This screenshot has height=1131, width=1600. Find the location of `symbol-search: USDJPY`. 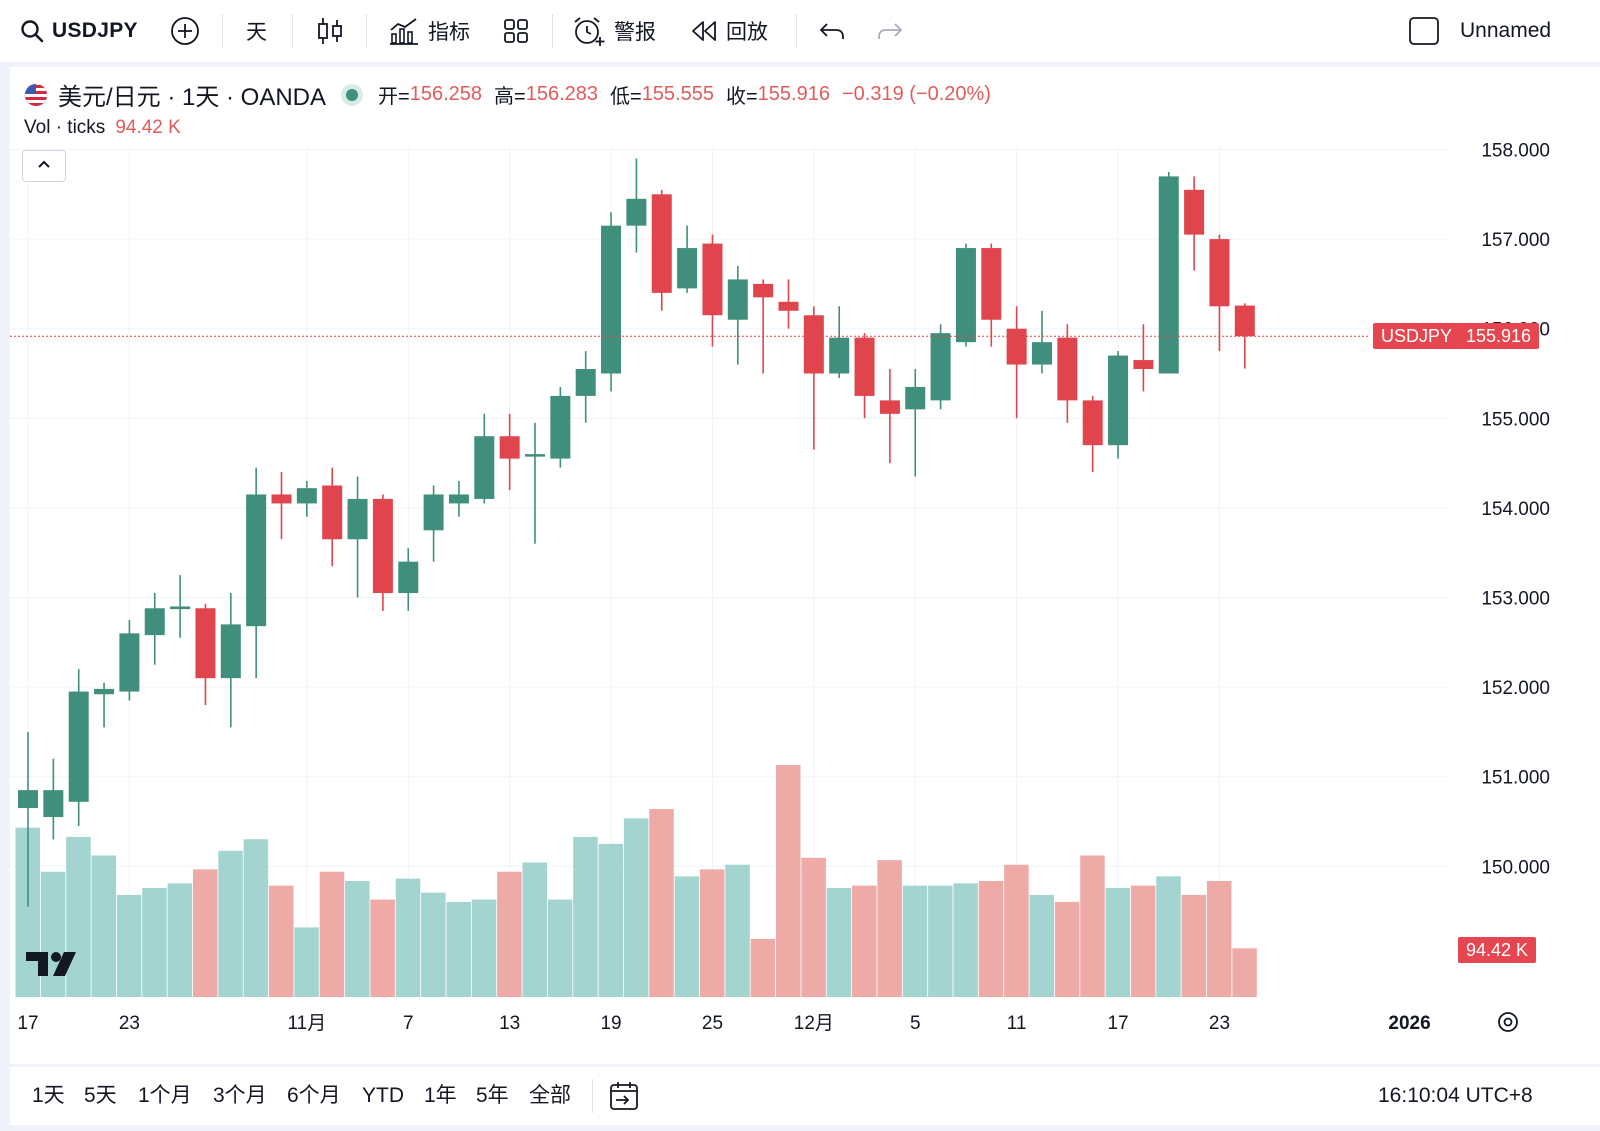

symbol-search: USDJPY is located at coordinates (79, 31).